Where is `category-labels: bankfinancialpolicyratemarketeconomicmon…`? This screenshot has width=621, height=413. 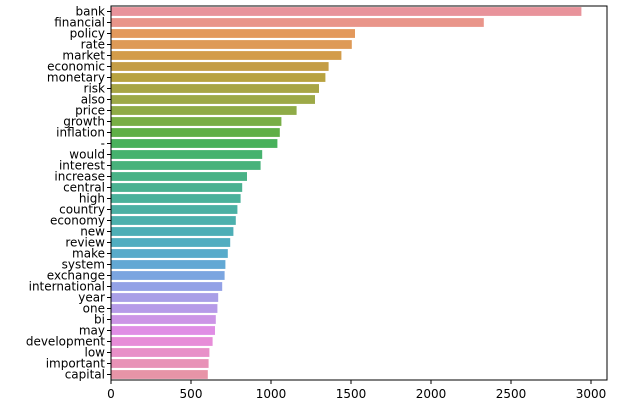 category-labels: bankfinancialpolicyratemarketeconomicmon… is located at coordinates (68, 193).